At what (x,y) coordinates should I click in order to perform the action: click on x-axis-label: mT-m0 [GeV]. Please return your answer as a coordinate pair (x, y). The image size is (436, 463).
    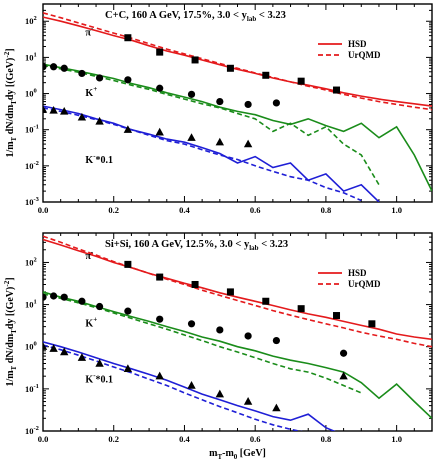
    Looking at the image, I should click on (237, 454).